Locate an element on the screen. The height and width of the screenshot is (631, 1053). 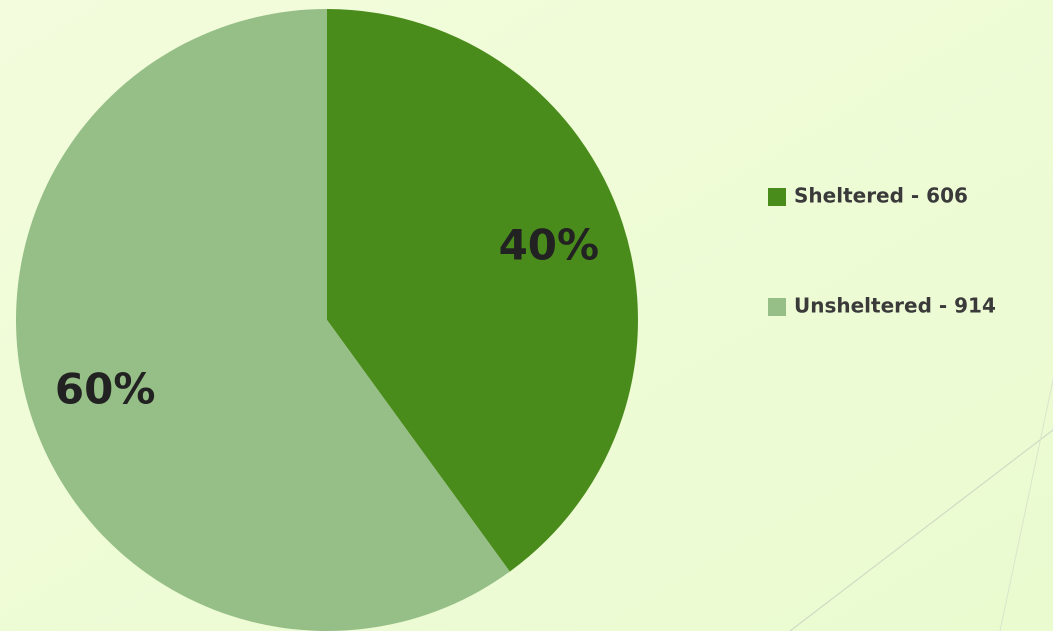
legend-label: Sheltered - 606 is located at coordinates (881, 196).